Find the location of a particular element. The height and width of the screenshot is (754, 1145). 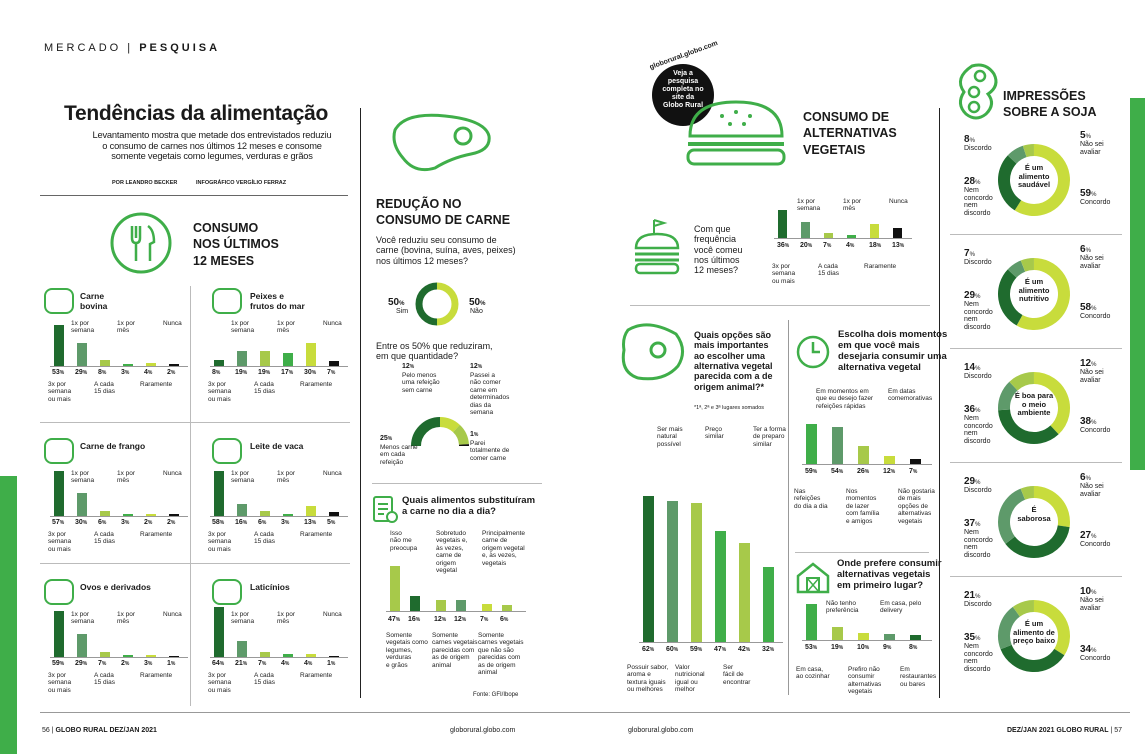

bar-label-bottom: Em casa, ao cozinhar is located at coordinates (813, 673).